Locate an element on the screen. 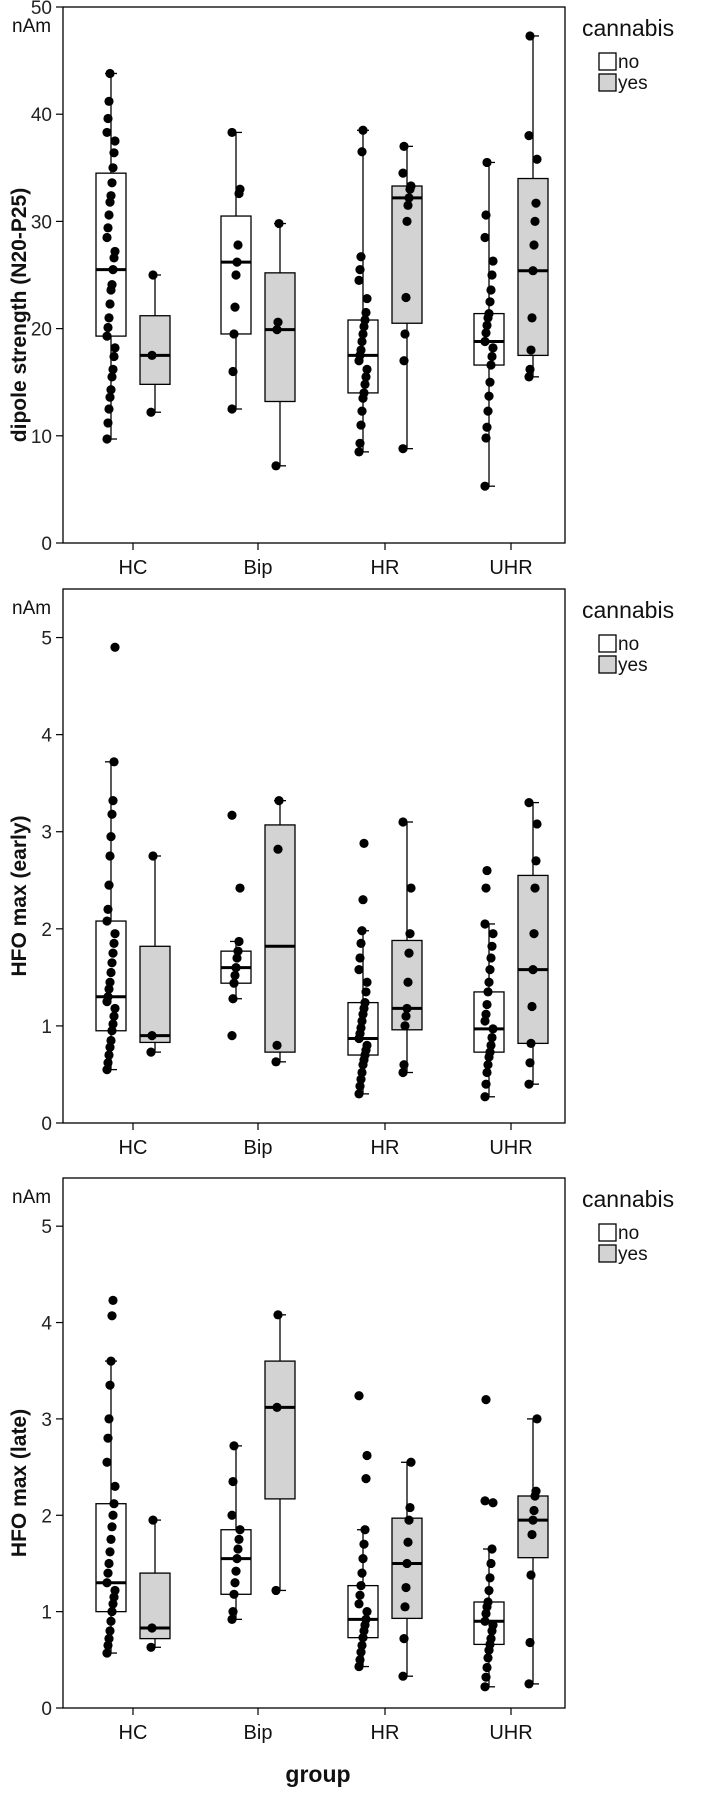 This screenshot has width=709, height=1798. y-tick-label: 2 is located at coordinates (46, 930).